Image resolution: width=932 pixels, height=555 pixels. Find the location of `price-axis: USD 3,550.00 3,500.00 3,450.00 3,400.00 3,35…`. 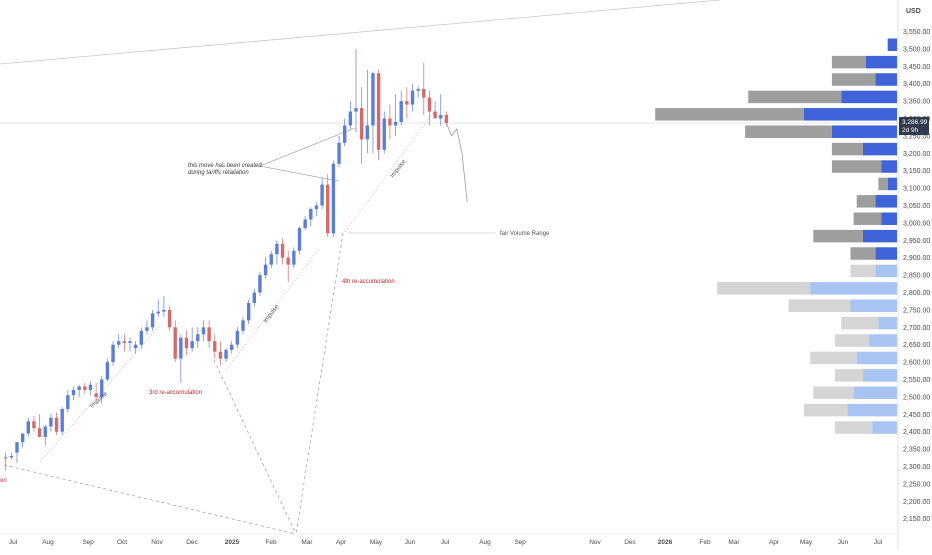

price-axis: USD 3,550.00 3,500.00 3,450.00 3,400.00 3,35… is located at coordinates (913, 275).